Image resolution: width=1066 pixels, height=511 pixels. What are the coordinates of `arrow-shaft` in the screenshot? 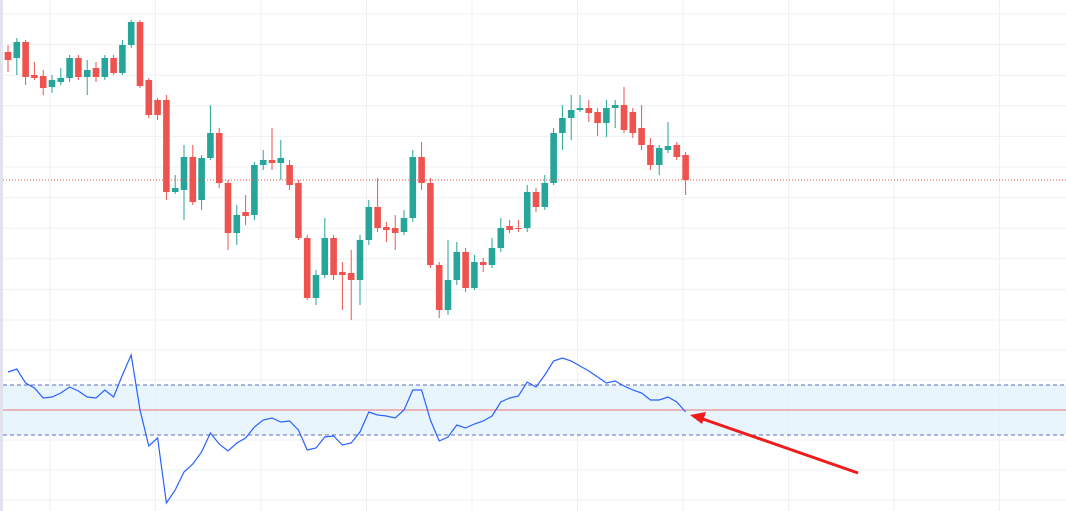 It's located at (779, 445).